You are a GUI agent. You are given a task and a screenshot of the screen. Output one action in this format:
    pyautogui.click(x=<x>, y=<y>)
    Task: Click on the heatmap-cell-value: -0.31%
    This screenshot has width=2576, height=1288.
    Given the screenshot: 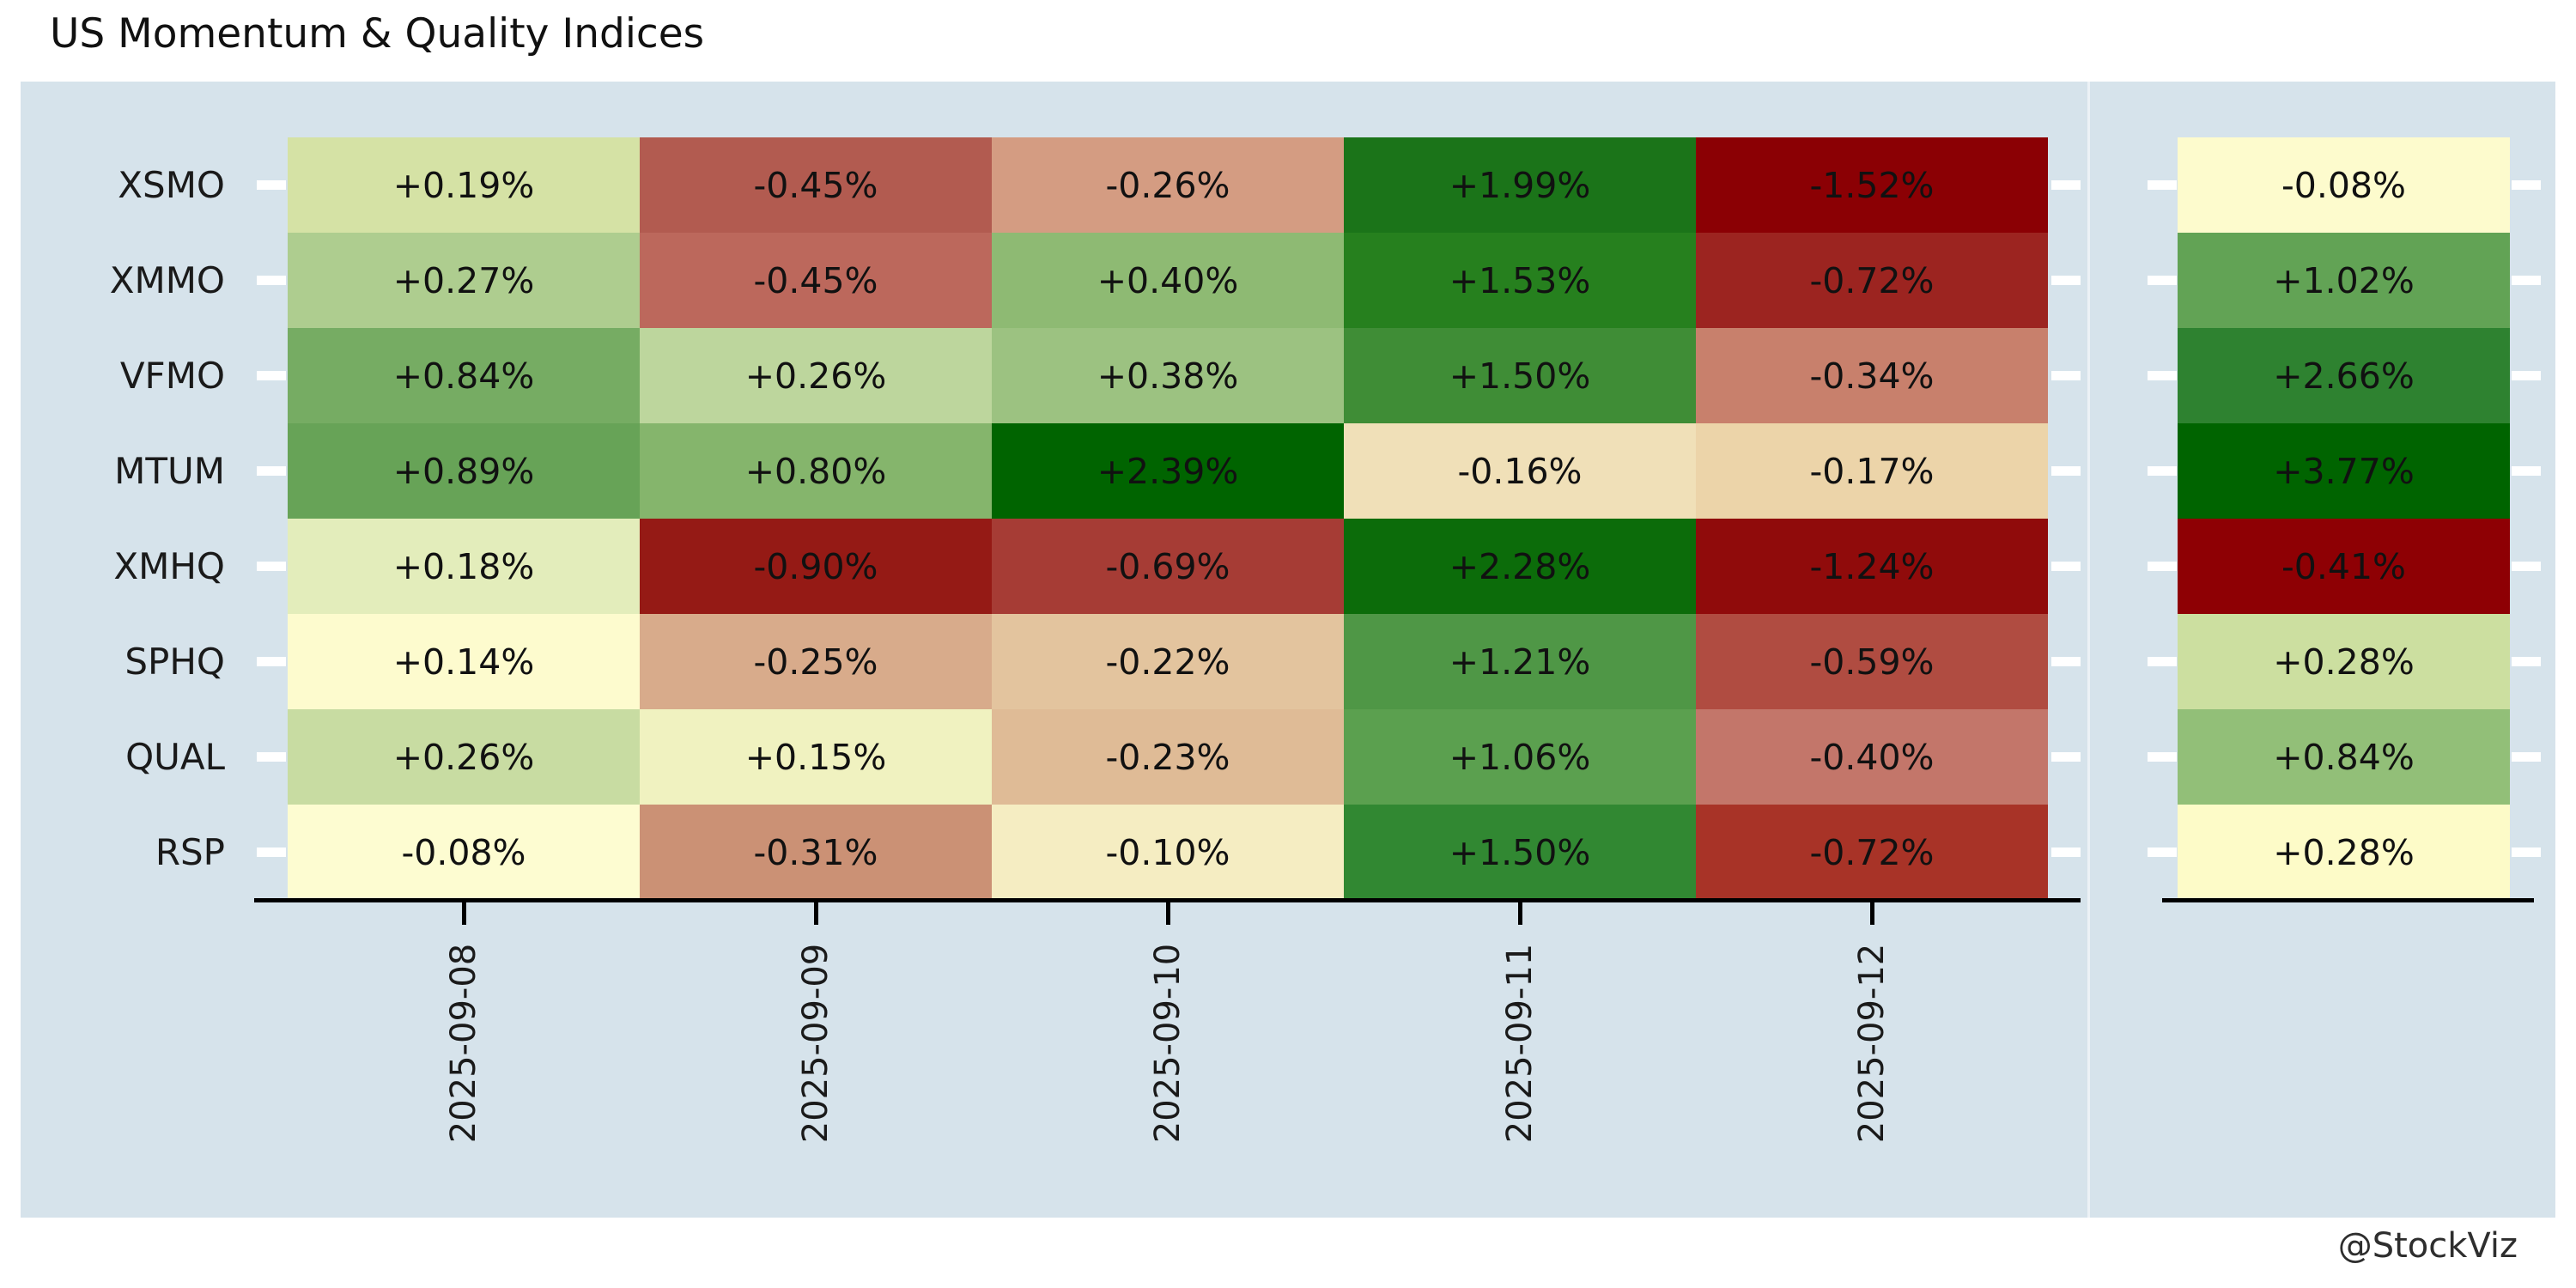 What is the action you would take?
    pyautogui.click(x=815, y=852)
    